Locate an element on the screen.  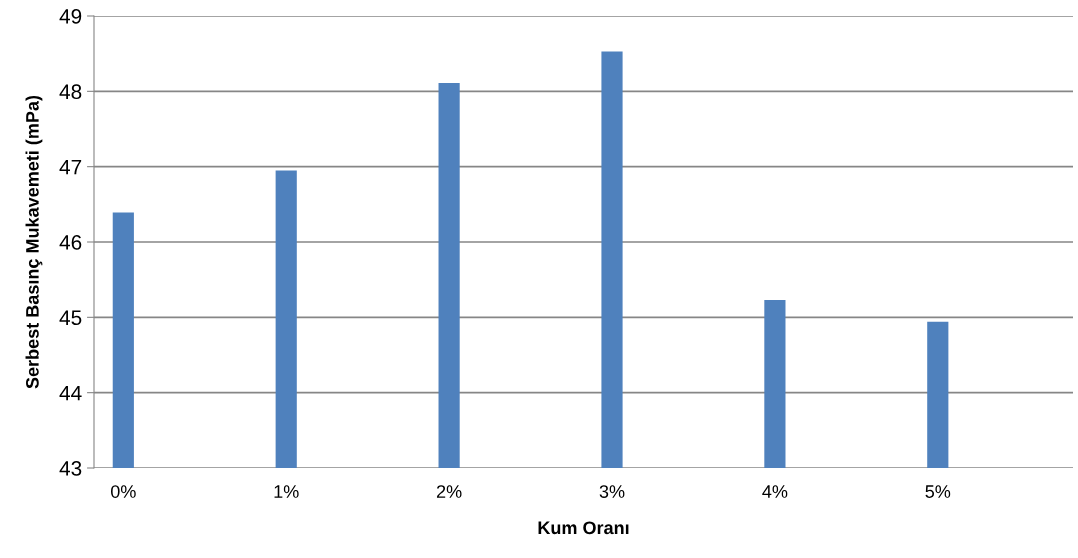
y-tick-label: 43 is located at coordinates (70, 468).